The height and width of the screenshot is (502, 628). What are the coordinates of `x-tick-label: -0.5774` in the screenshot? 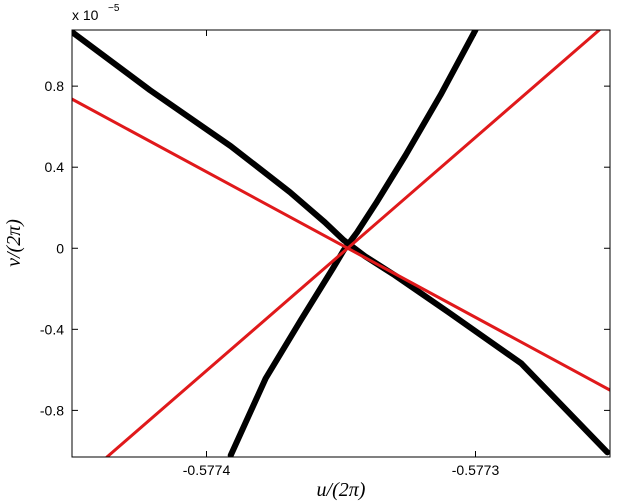 It's located at (207, 470).